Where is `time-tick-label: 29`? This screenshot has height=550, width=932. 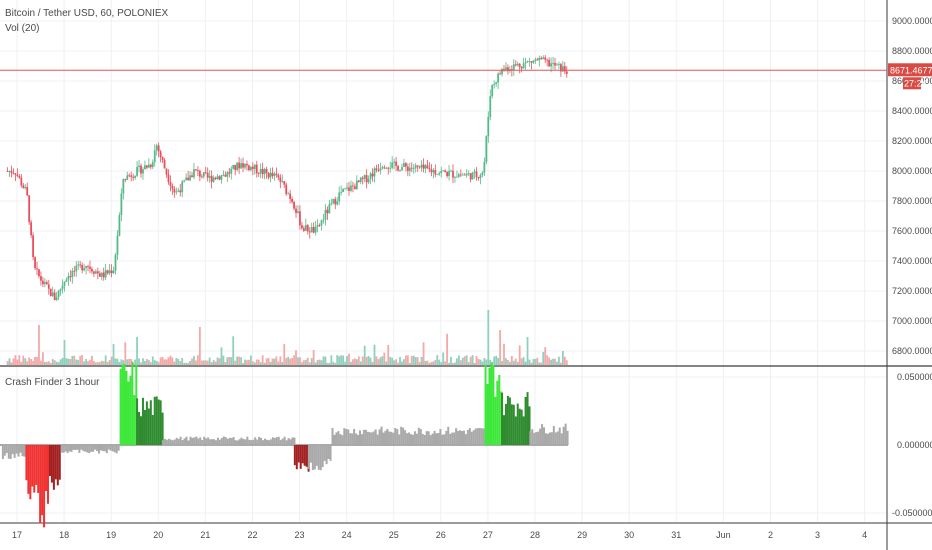 time-tick-label: 29 is located at coordinates (582, 535).